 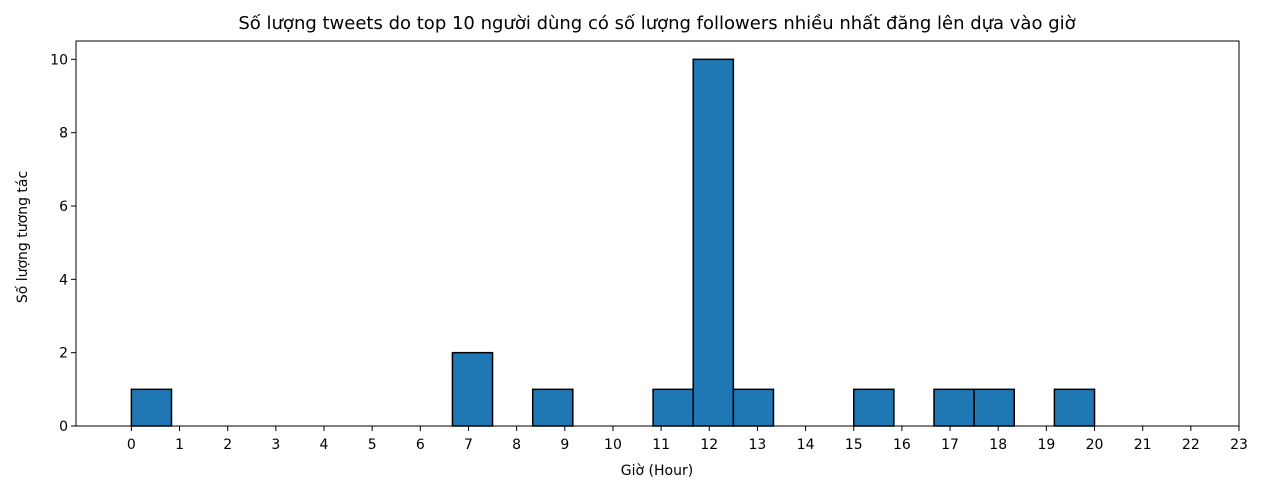 What do you see at coordinates (1046, 445) in the screenshot?
I see `x-tick-label: 19` at bounding box center [1046, 445].